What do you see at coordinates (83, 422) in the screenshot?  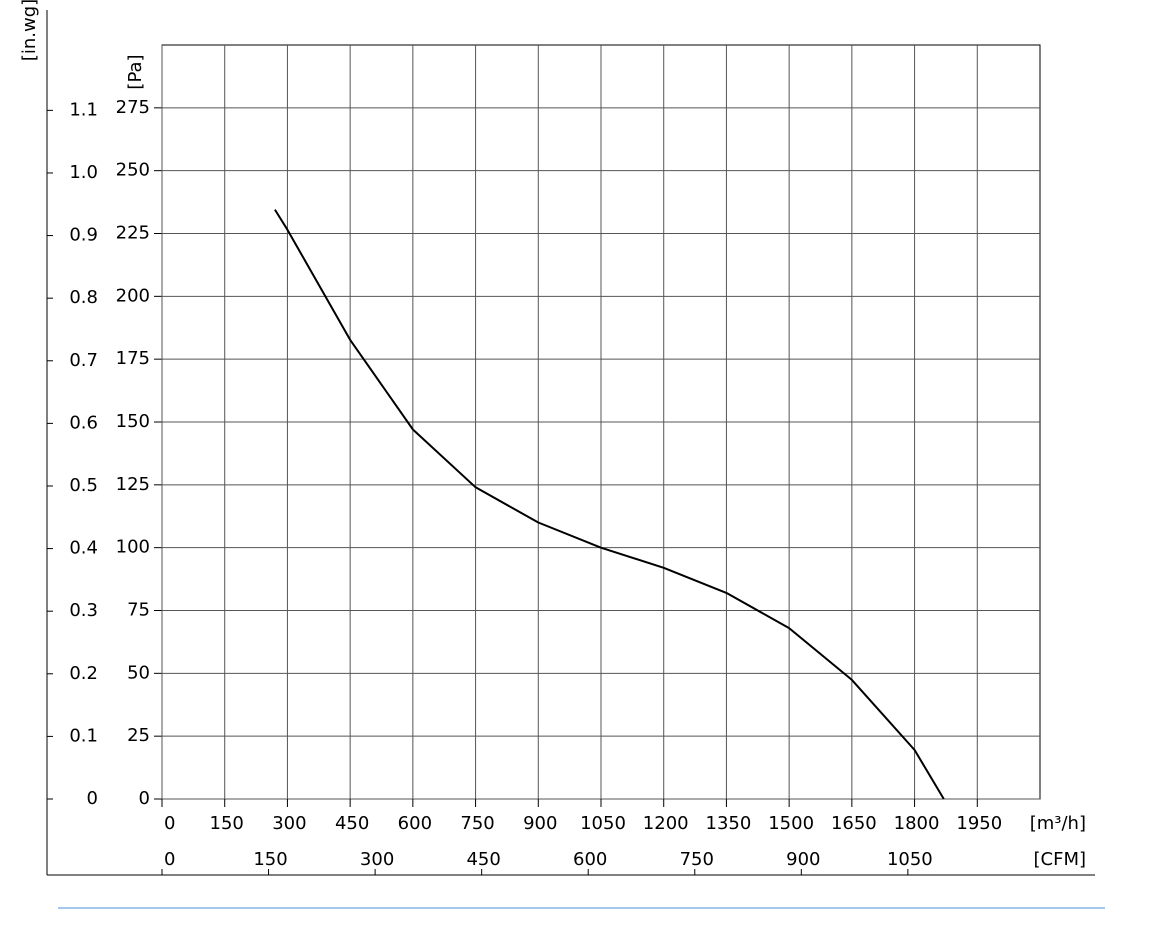 I see `y2-tick-label: 0.6` at bounding box center [83, 422].